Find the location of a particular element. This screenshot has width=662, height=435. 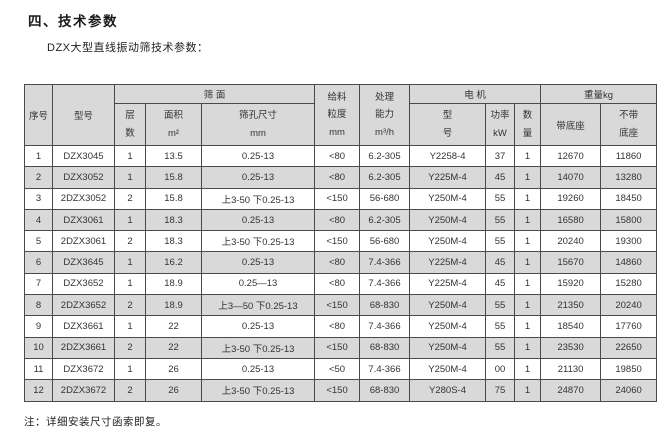

cell-model: DZX3652 is located at coordinates (83, 284).